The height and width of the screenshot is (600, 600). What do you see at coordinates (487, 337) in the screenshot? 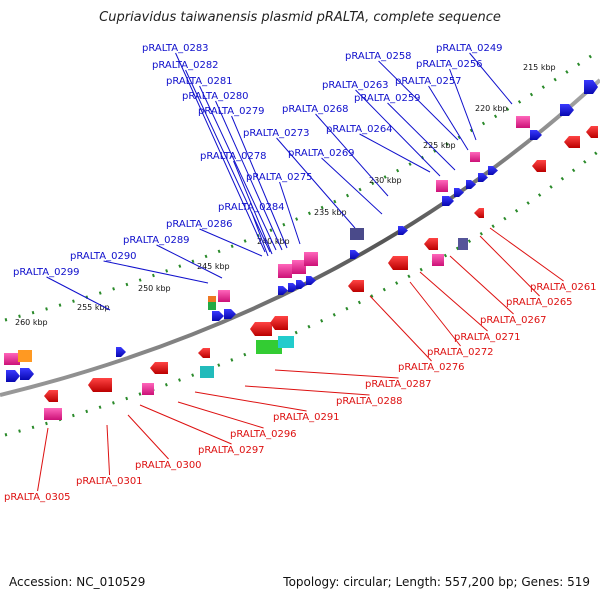
I see `reverse-gene-label: pRALTA_0271` at bounding box center [487, 337].